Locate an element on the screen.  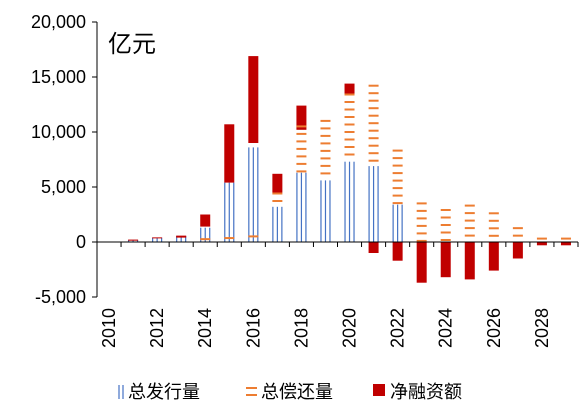
unit-label: 亿元 is located at coordinates (132, 44).